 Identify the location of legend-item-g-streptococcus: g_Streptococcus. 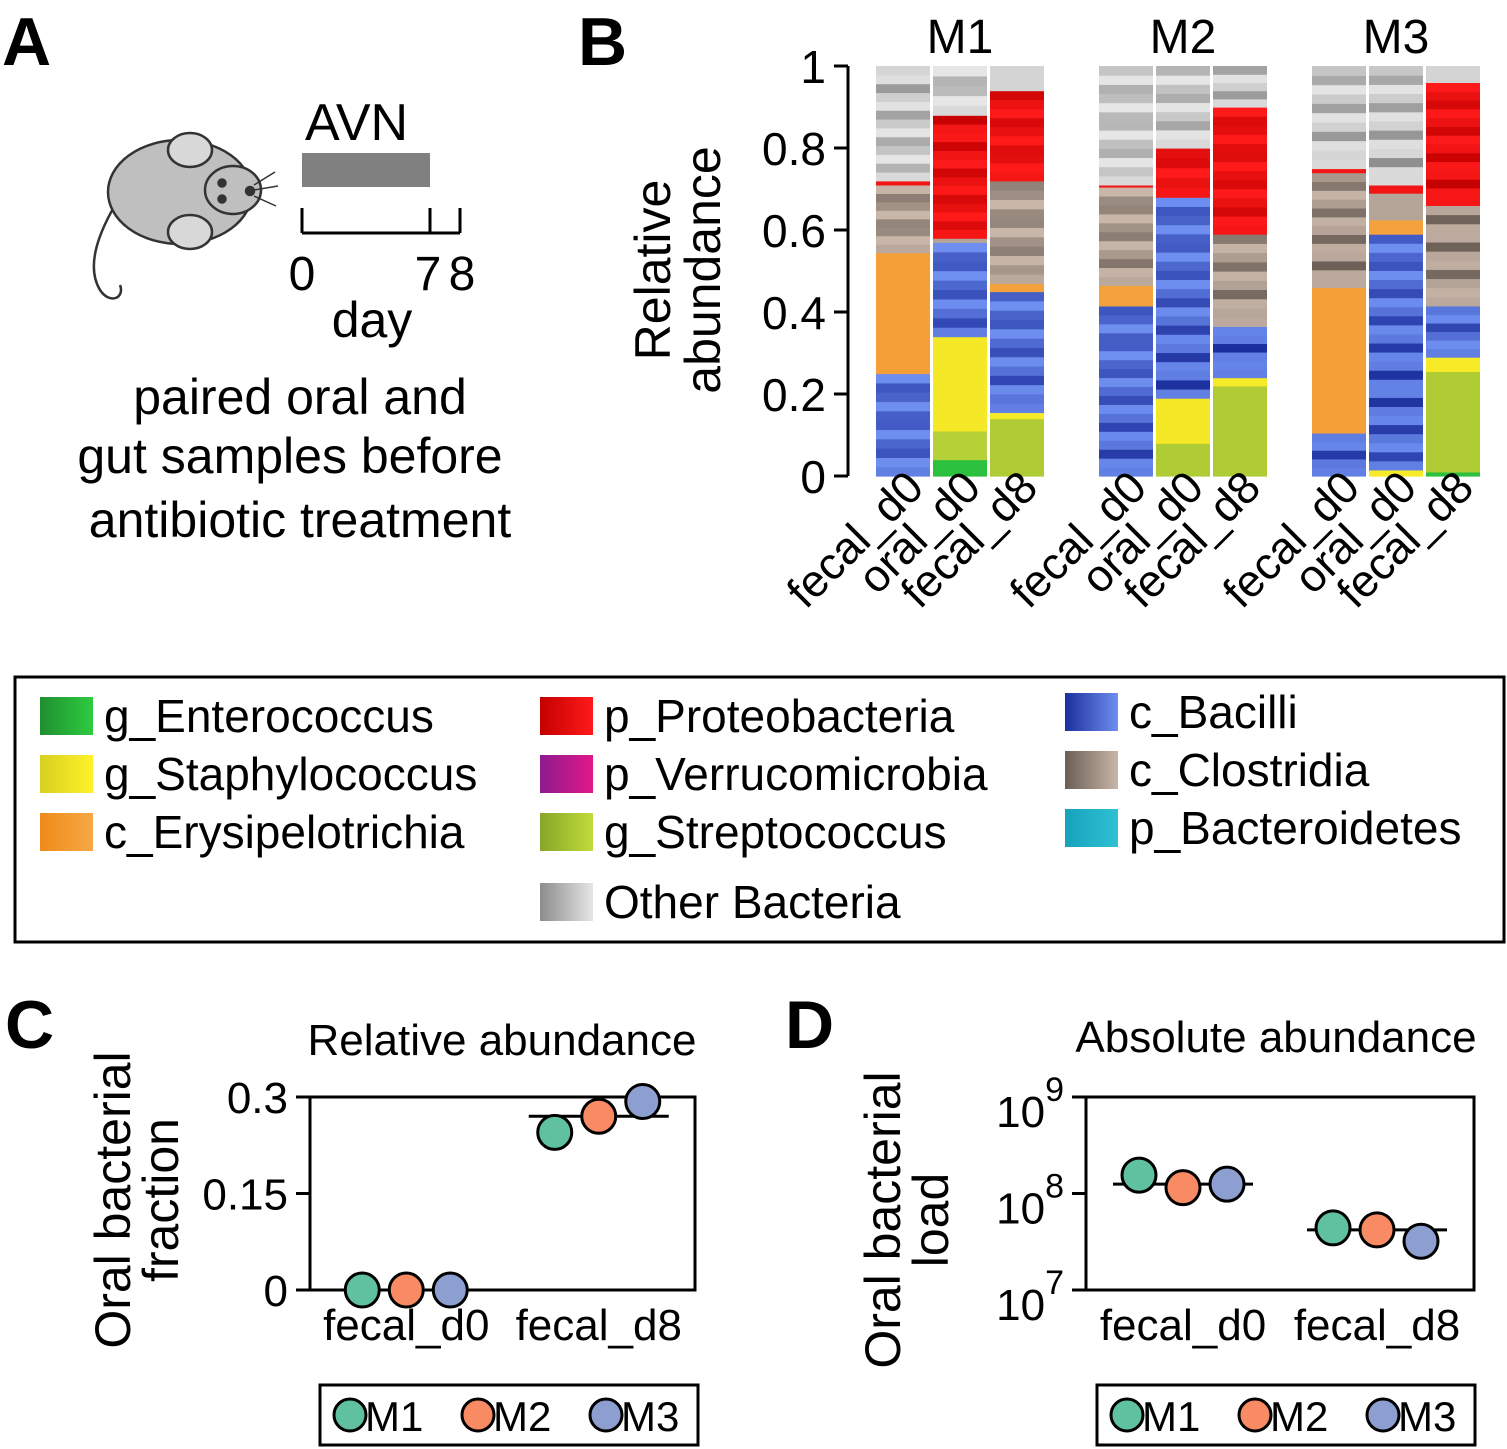
(743, 832).